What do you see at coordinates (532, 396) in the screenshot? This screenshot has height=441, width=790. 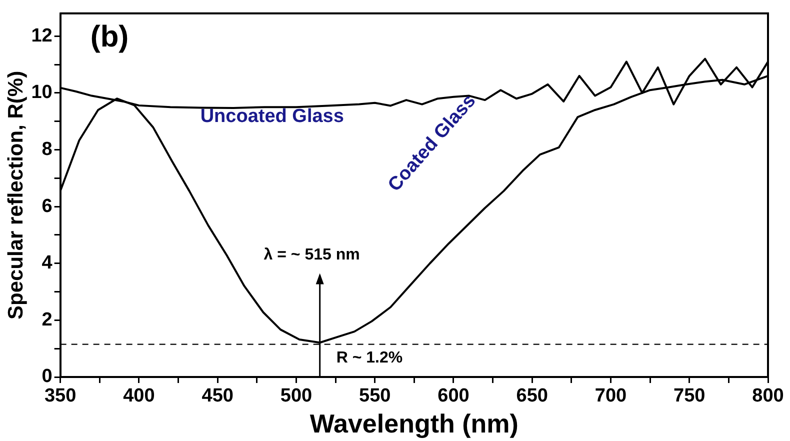 I see `x-tick-label: 650` at bounding box center [532, 396].